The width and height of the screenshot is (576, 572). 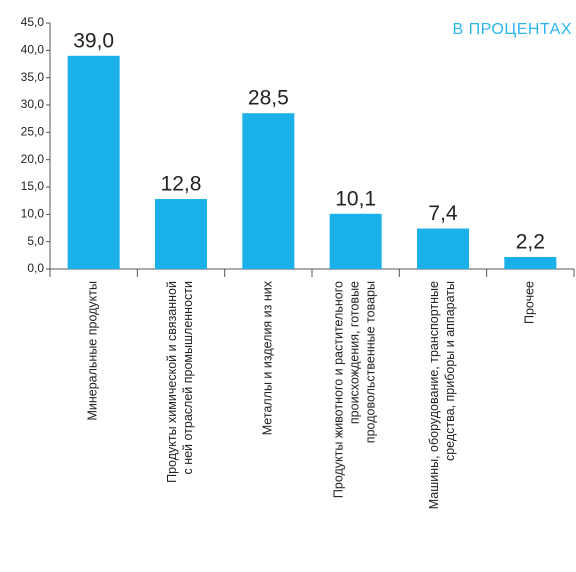 I want to click on value-label: 28,5, so click(x=268, y=98).